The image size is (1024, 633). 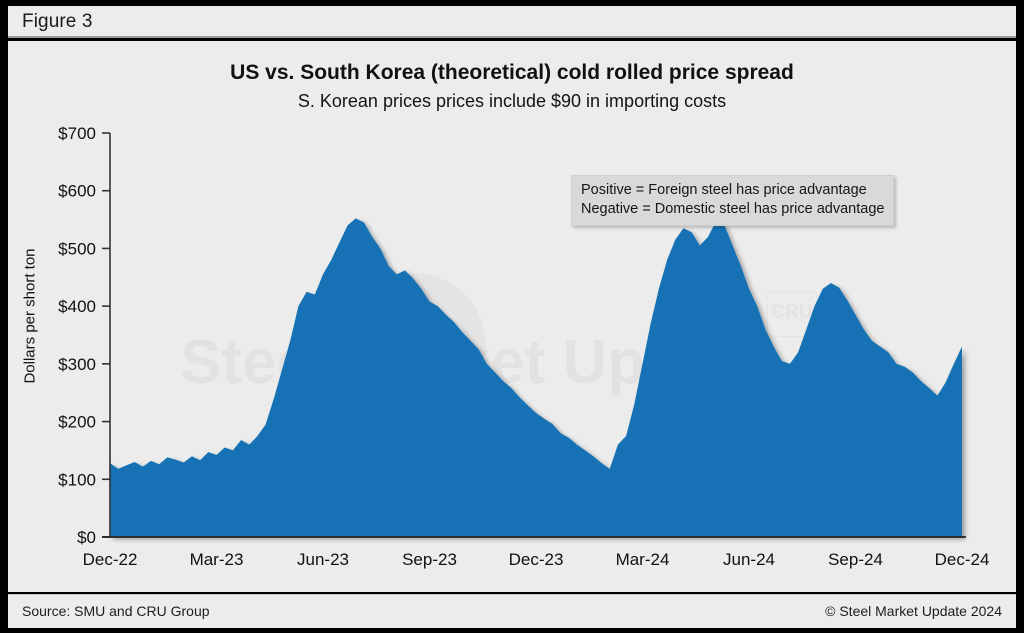 I want to click on y-axis-ticks: $0 $100 $200 $300 $400 $500 $600 $700, so click(x=84, y=335).